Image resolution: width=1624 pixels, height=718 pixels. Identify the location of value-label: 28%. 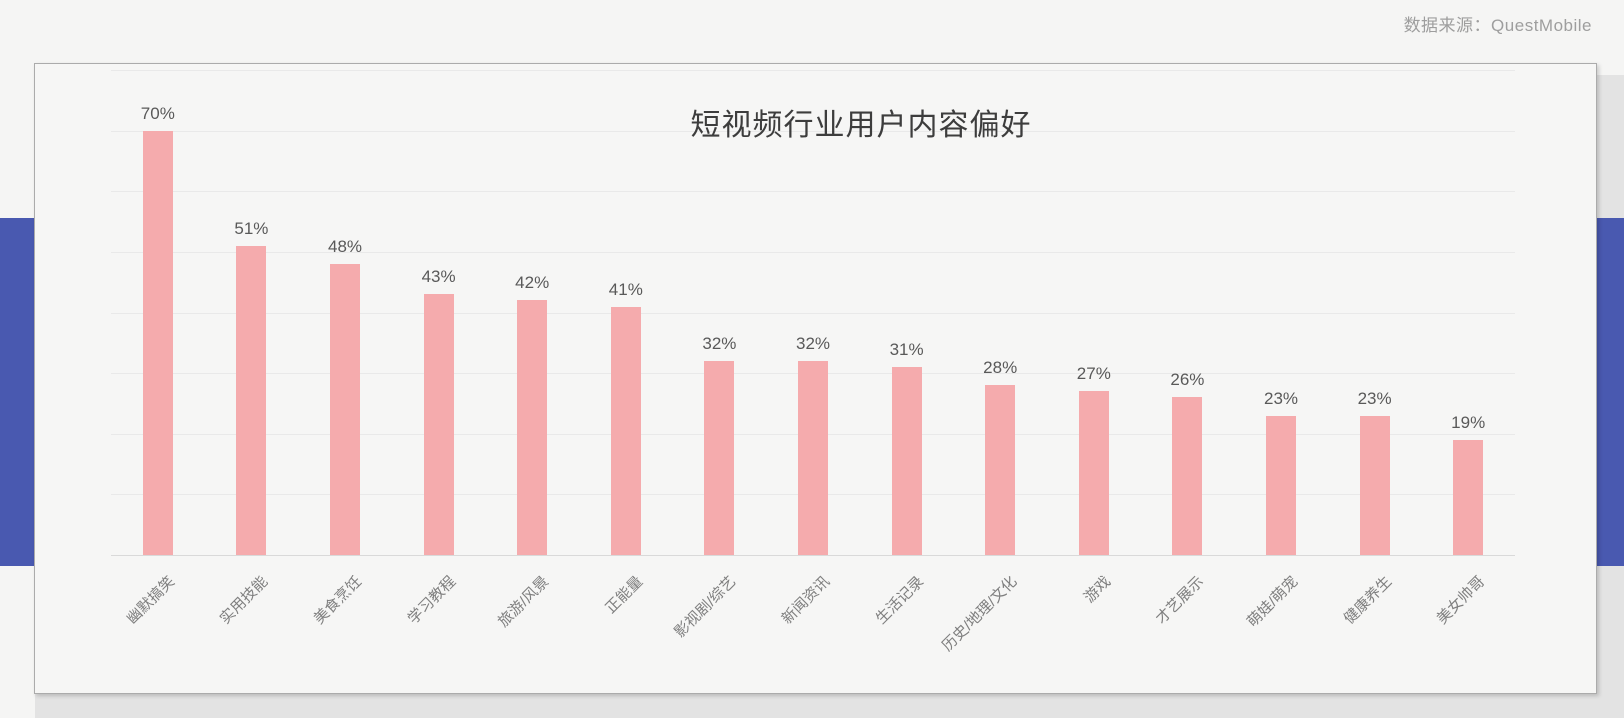
(1000, 368).